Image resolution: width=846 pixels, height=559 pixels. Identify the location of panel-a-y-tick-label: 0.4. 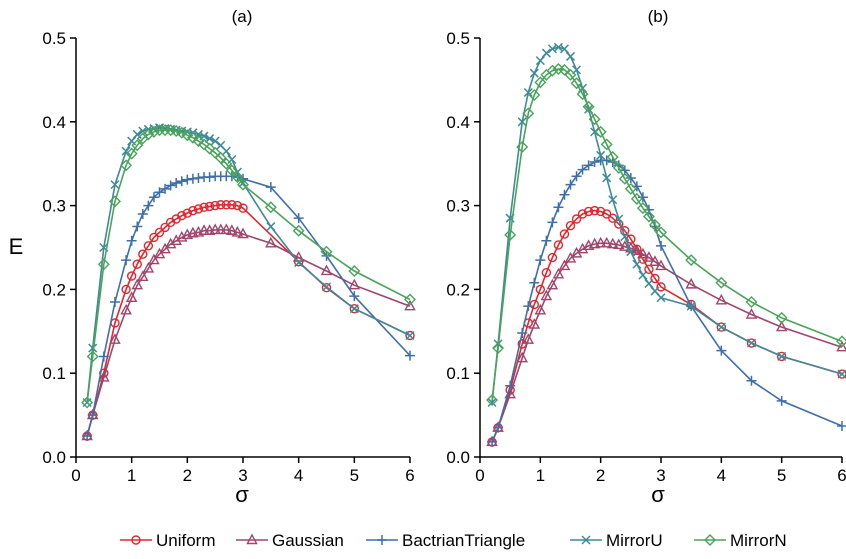
(54, 122).